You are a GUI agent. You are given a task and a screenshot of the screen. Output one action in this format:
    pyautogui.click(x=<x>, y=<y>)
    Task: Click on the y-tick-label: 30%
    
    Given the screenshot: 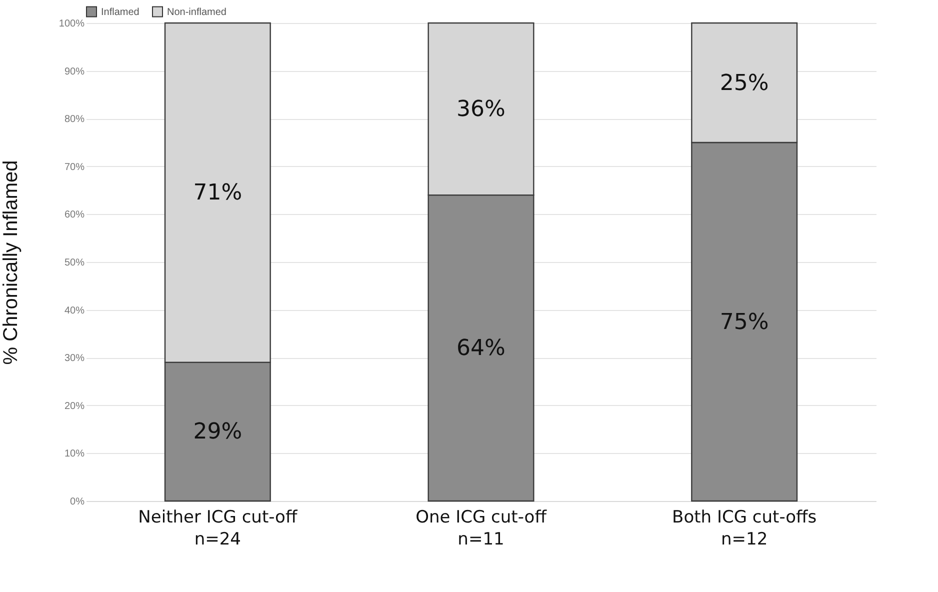 What is the action you would take?
    pyautogui.click(x=74, y=358)
    